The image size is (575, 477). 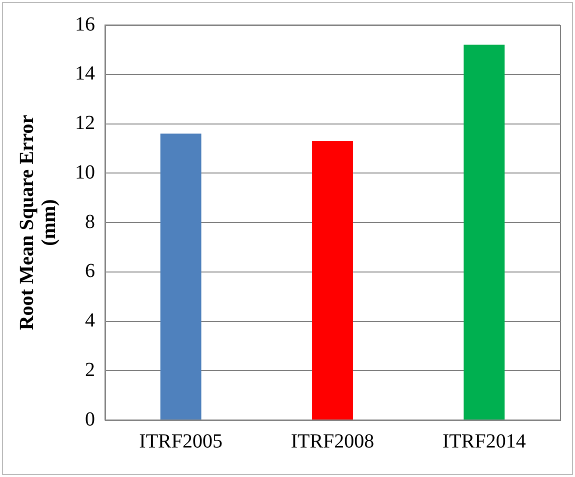 I want to click on y-axis-title: Root Mean Square Error (mm), so click(x=38, y=222).